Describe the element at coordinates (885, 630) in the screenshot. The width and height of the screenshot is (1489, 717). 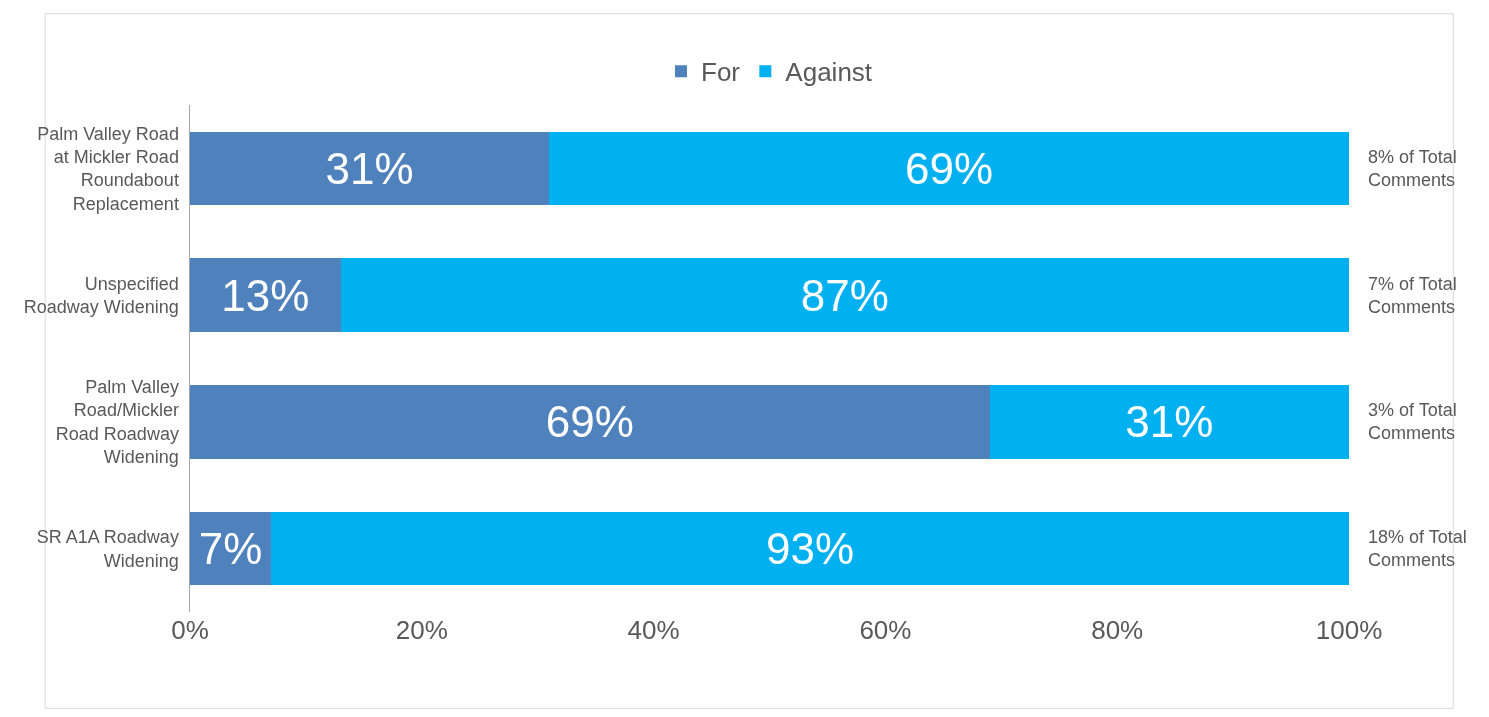
I see `x-tick-label: 60%` at that location.